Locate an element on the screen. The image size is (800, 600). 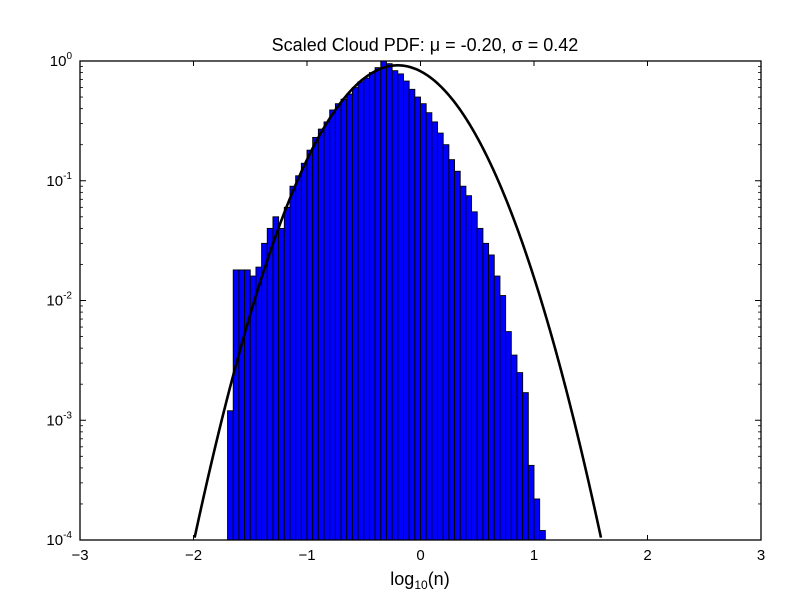
x-axis-label: log10(n) is located at coordinates (419, 580).